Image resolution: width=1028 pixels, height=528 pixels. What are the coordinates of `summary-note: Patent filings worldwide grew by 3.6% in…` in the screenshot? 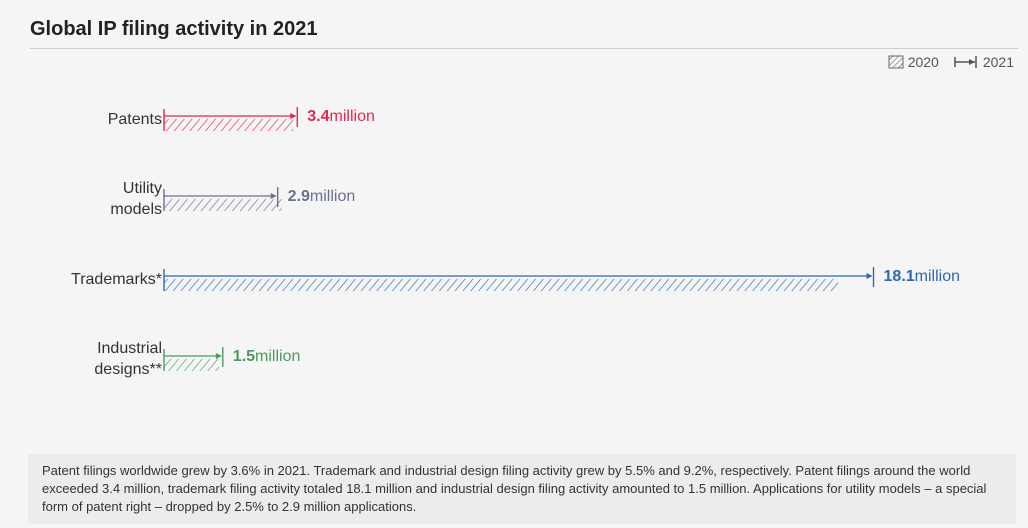 It's located at (522, 489).